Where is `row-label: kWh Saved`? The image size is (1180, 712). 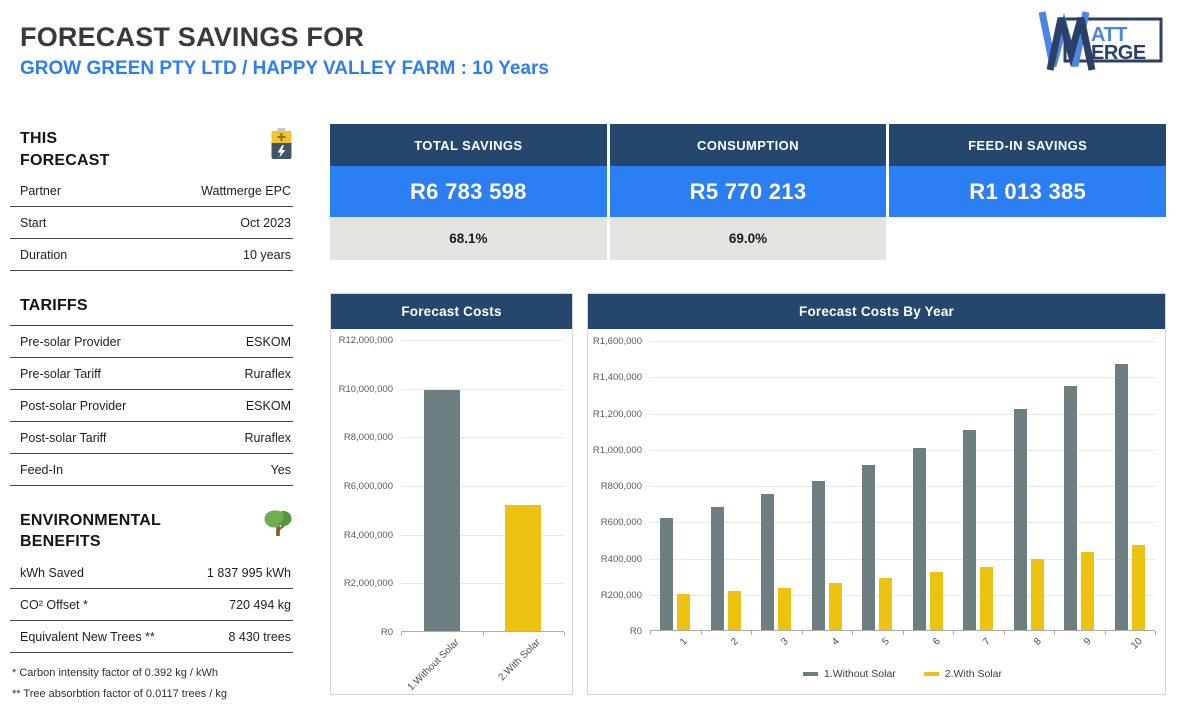 row-label: kWh Saved is located at coordinates (52, 572).